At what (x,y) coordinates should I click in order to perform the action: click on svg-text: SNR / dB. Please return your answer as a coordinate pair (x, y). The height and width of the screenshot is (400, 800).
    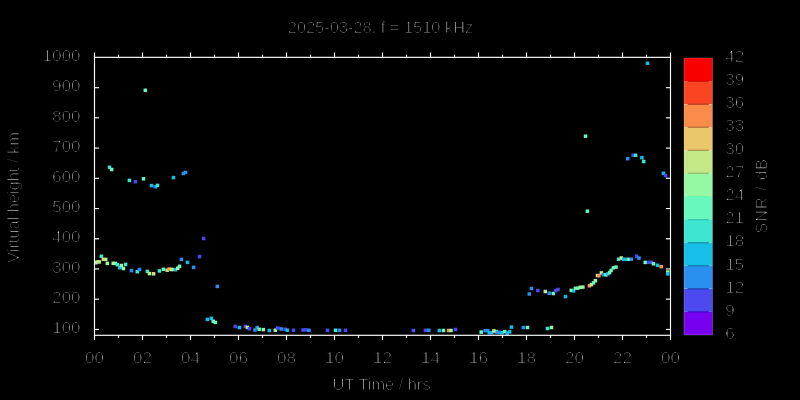
    Looking at the image, I should click on (762, 196).